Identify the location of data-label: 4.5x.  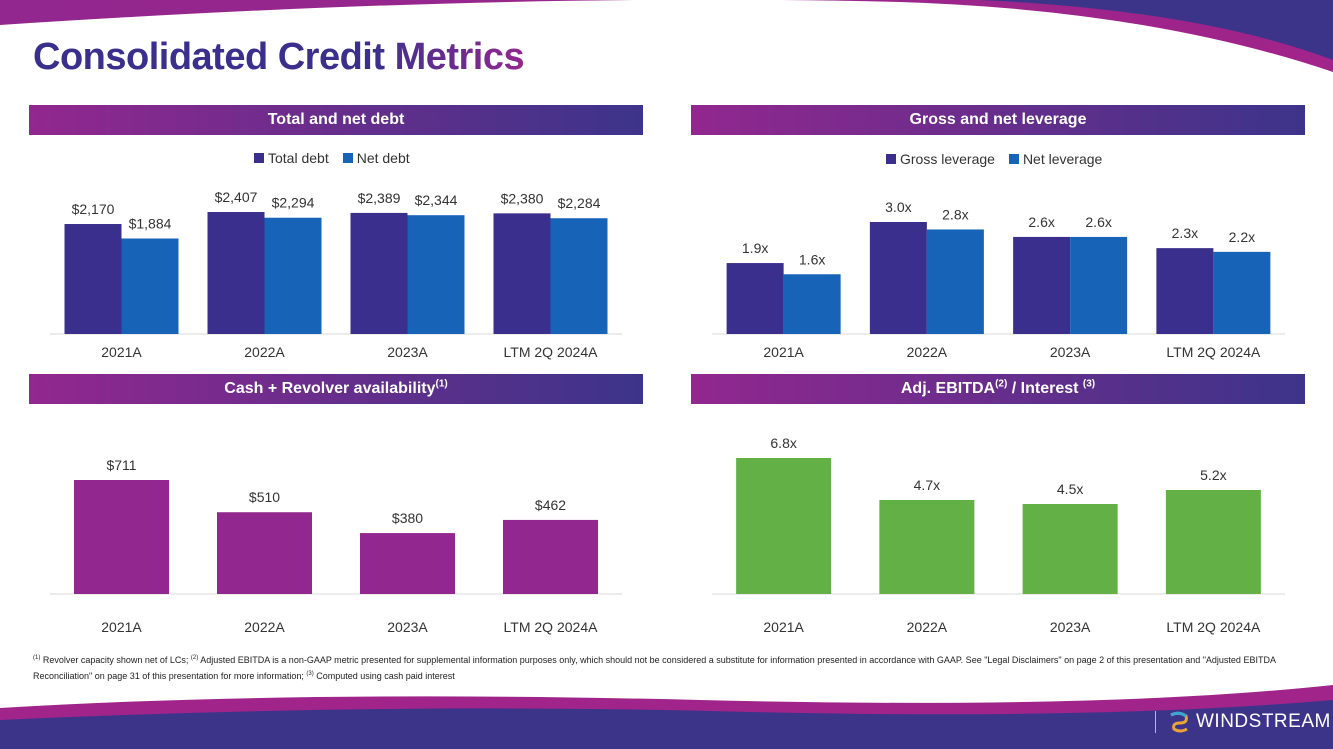
(1070, 489).